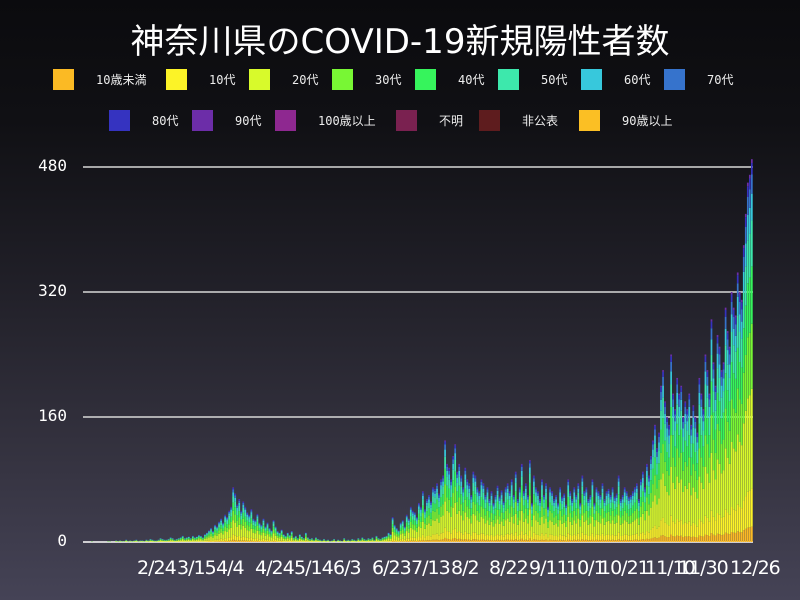  I want to click on legend-label: 90代, so click(248, 120).